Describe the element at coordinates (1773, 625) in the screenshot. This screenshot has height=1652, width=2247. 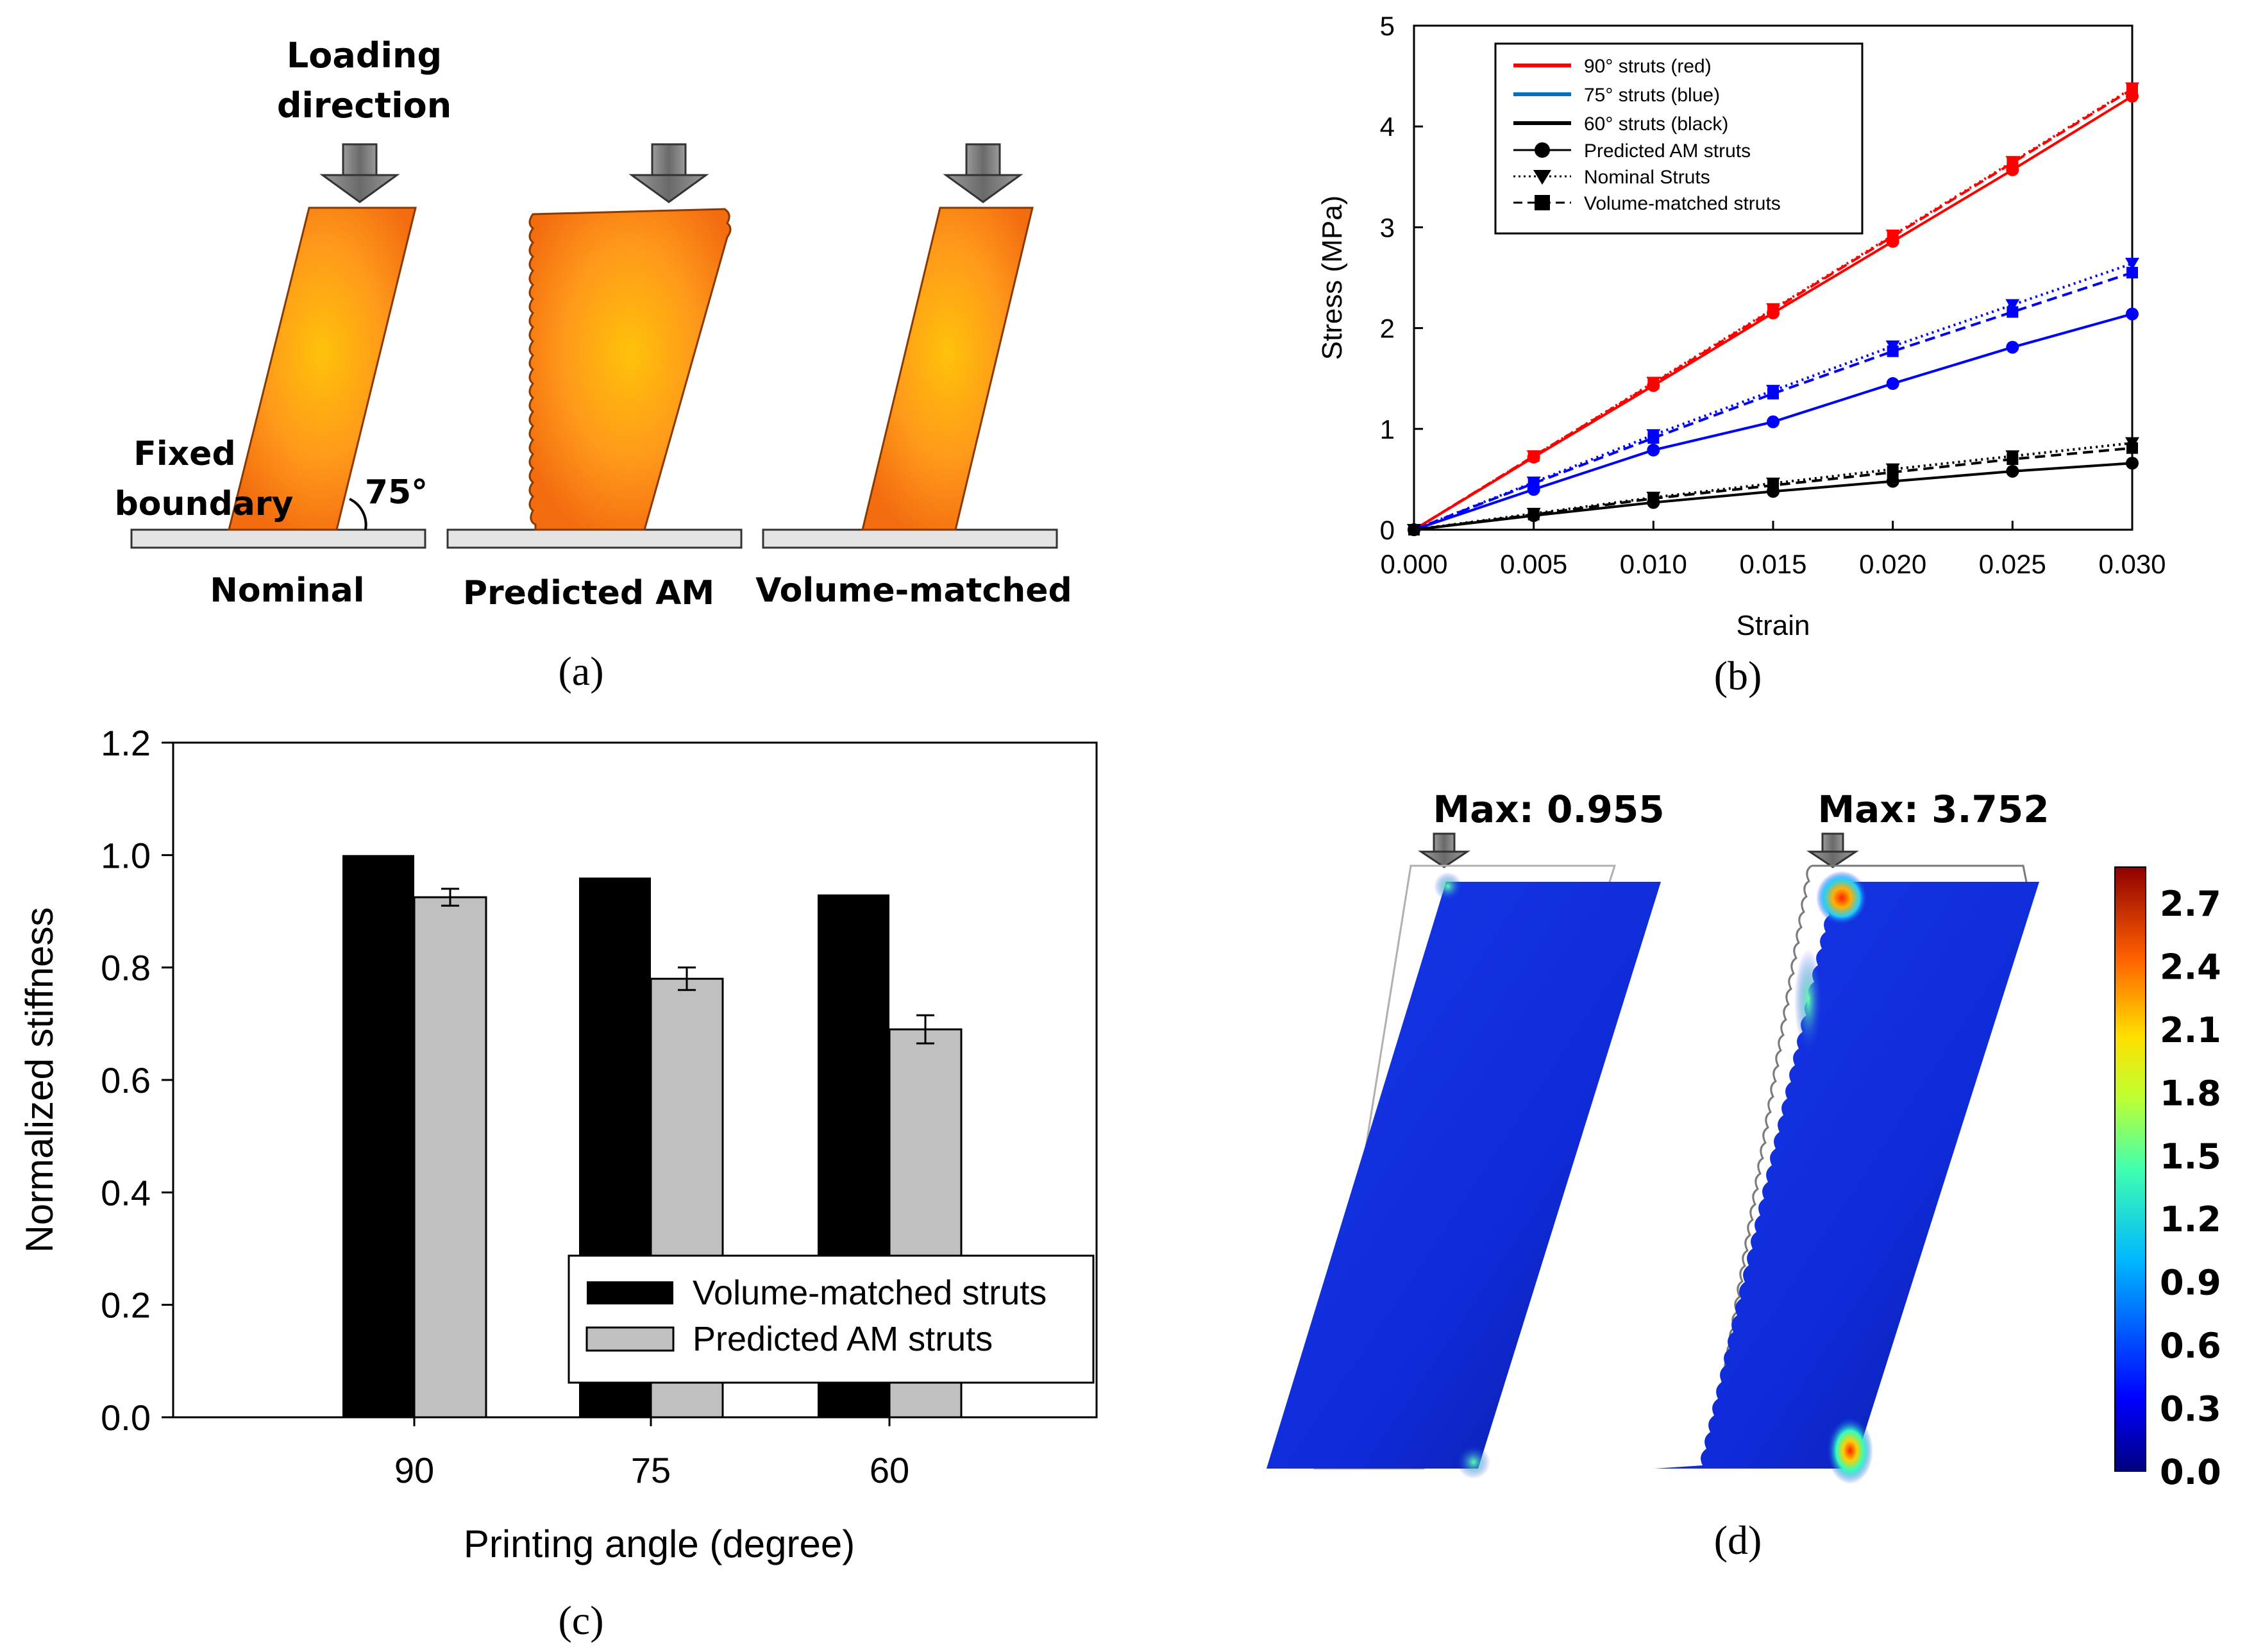
I see `chart-b-xlabel: Strain` at that location.